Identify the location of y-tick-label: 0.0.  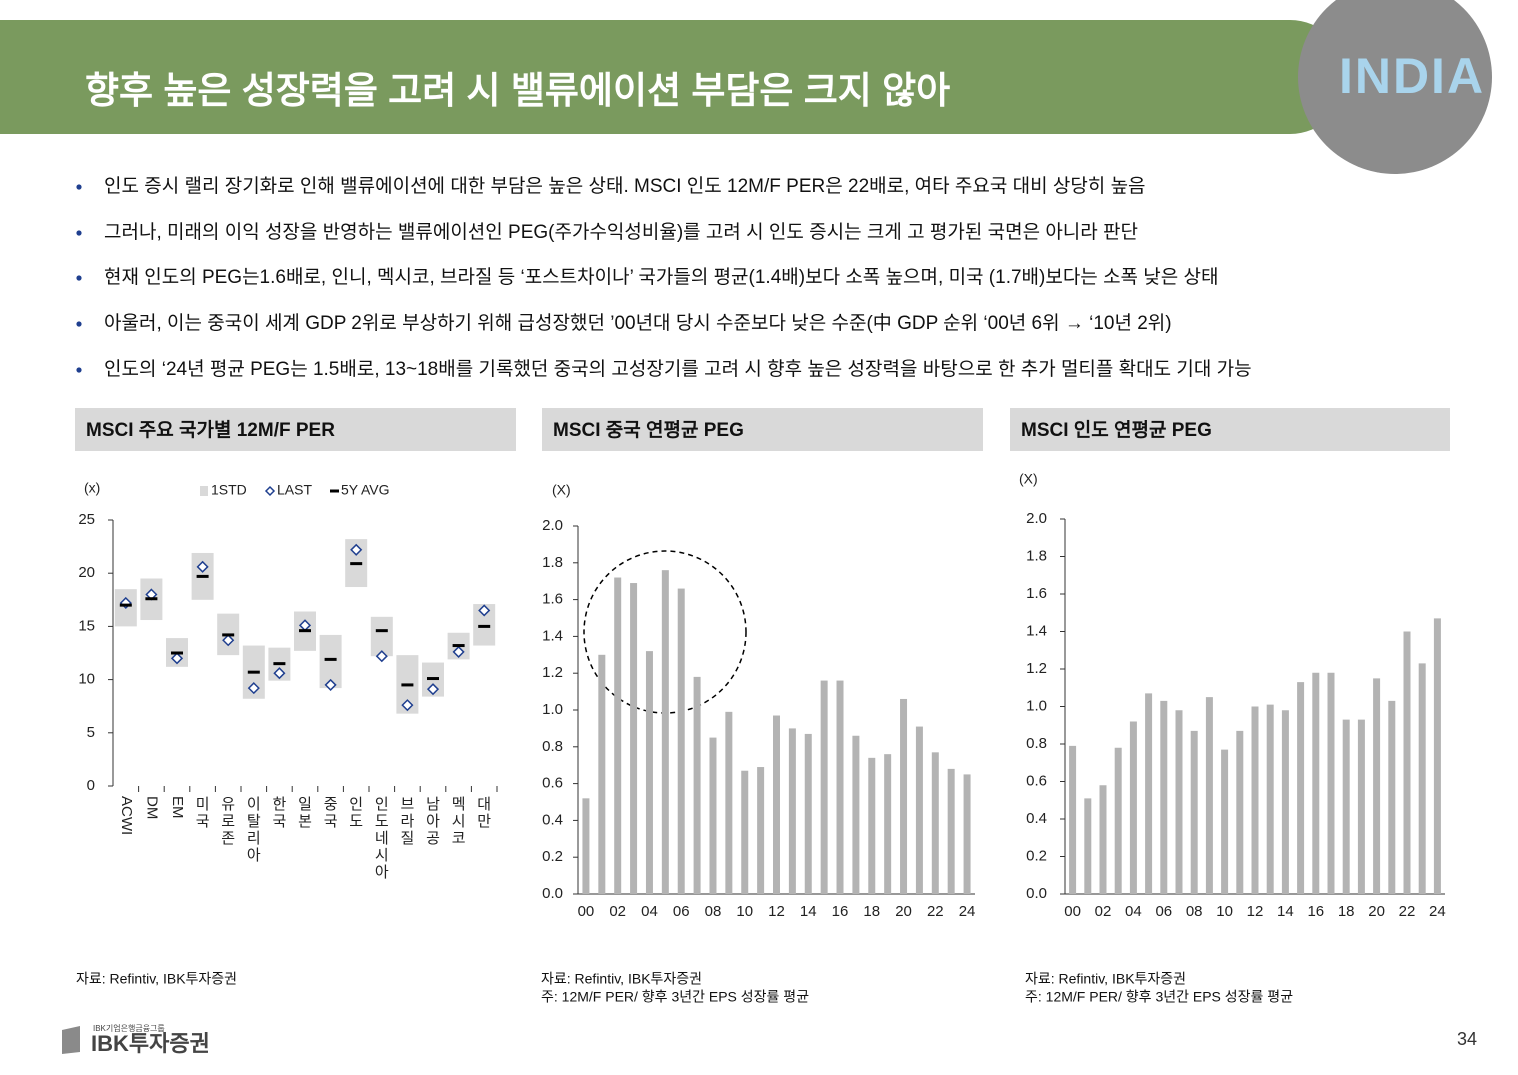
(552, 893).